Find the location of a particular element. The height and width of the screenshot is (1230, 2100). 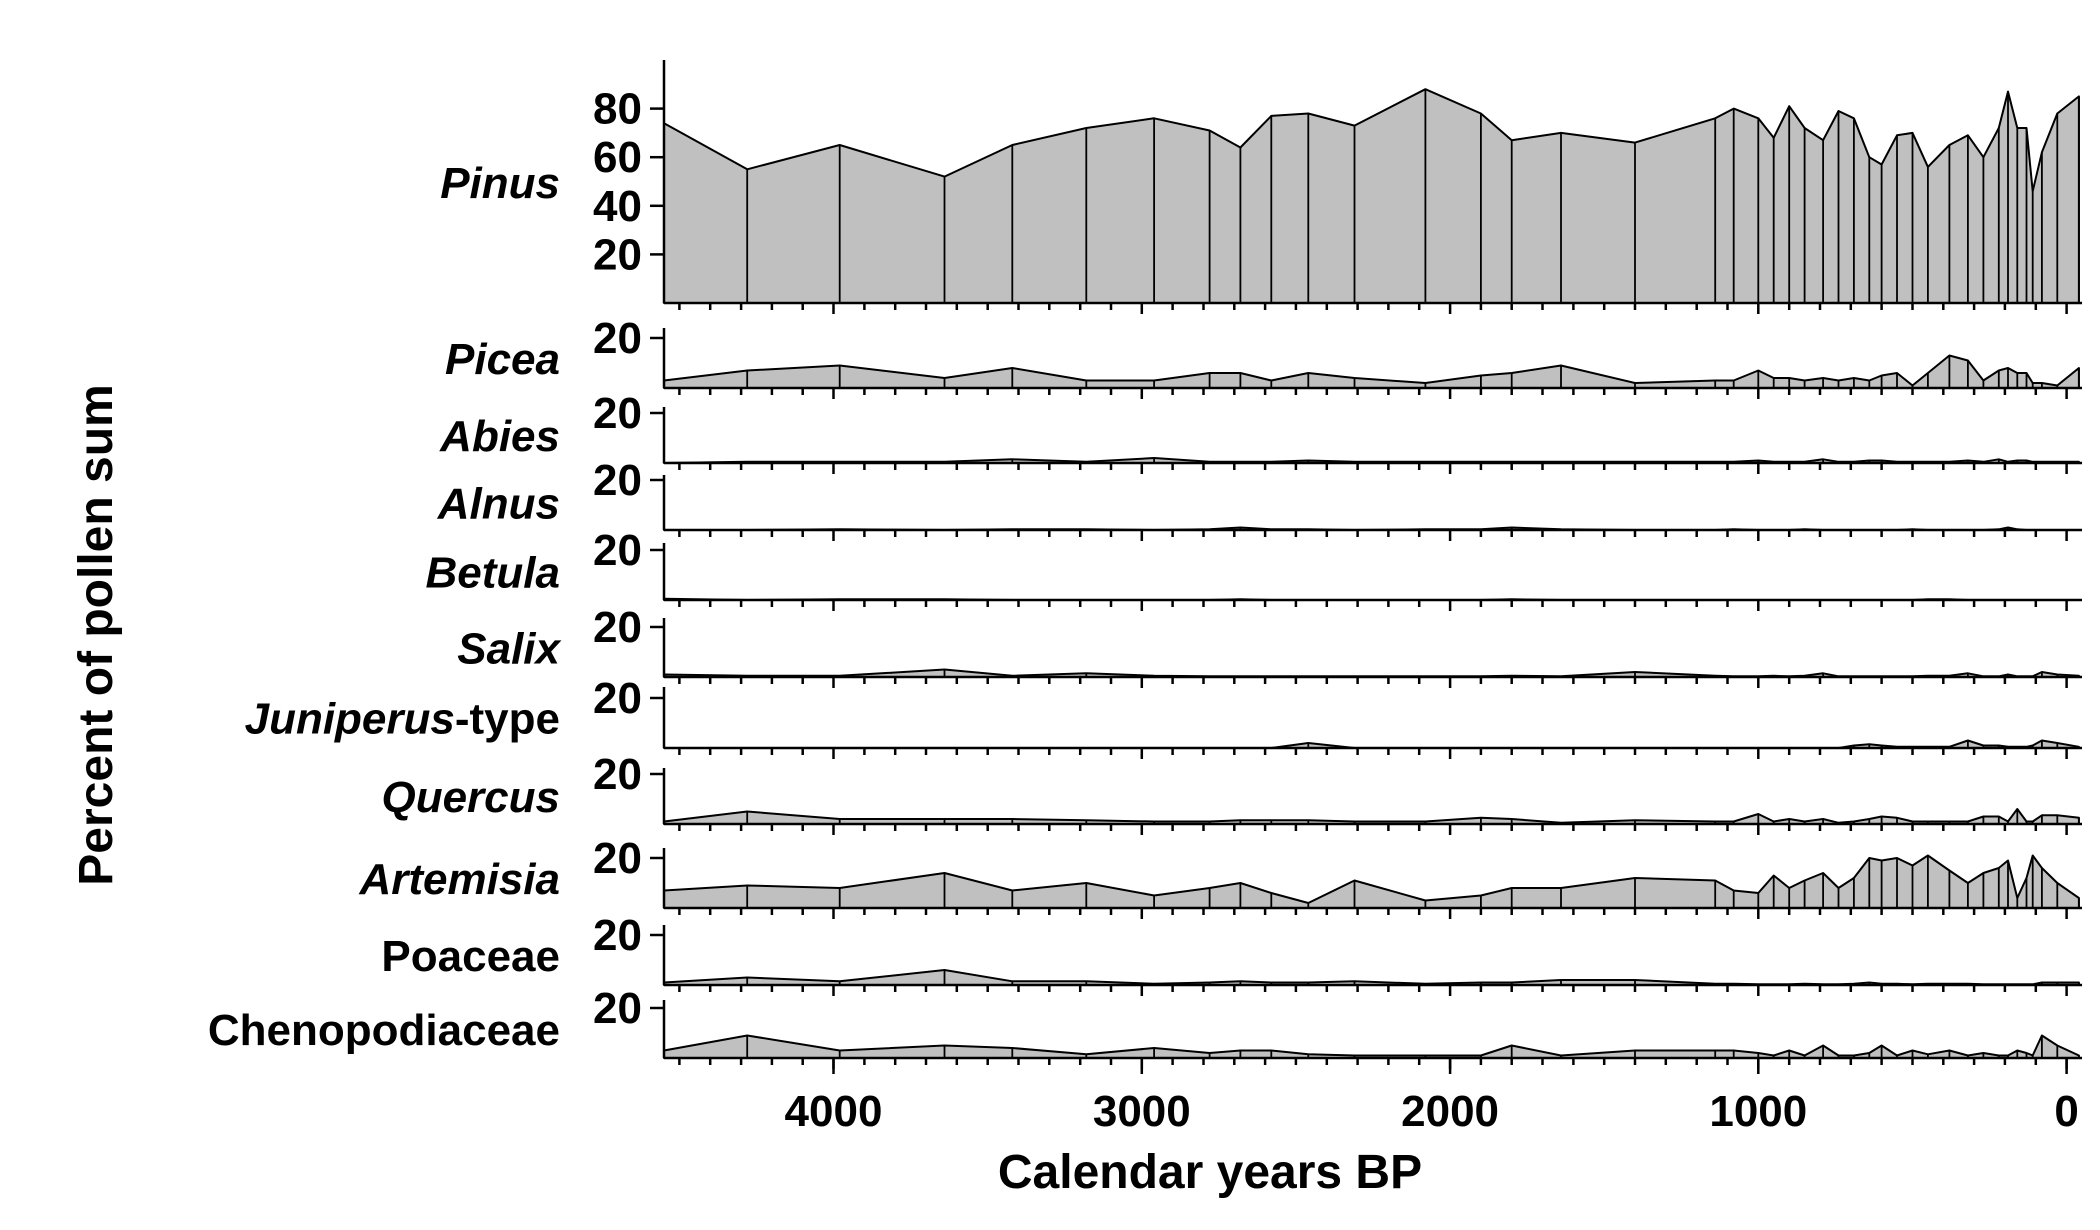

y-tick-label: 80 is located at coordinates (617, 109).